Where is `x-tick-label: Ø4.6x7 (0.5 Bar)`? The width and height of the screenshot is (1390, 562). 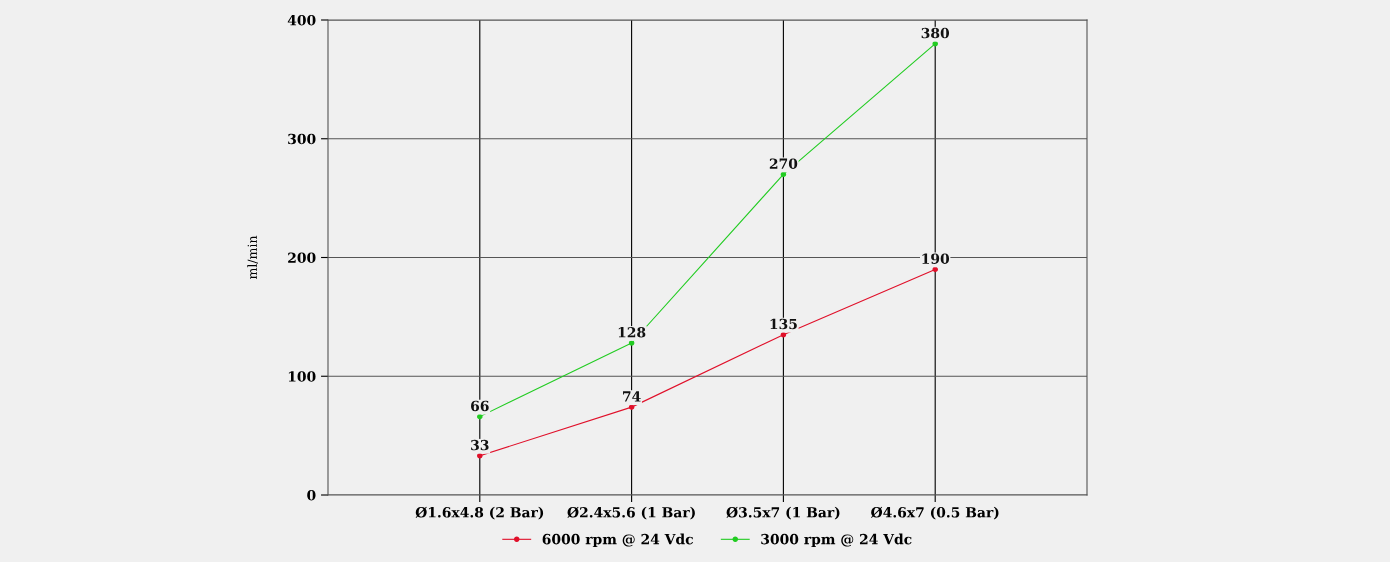 x-tick-label: Ø4.6x7 (0.5 Bar) is located at coordinates (935, 513).